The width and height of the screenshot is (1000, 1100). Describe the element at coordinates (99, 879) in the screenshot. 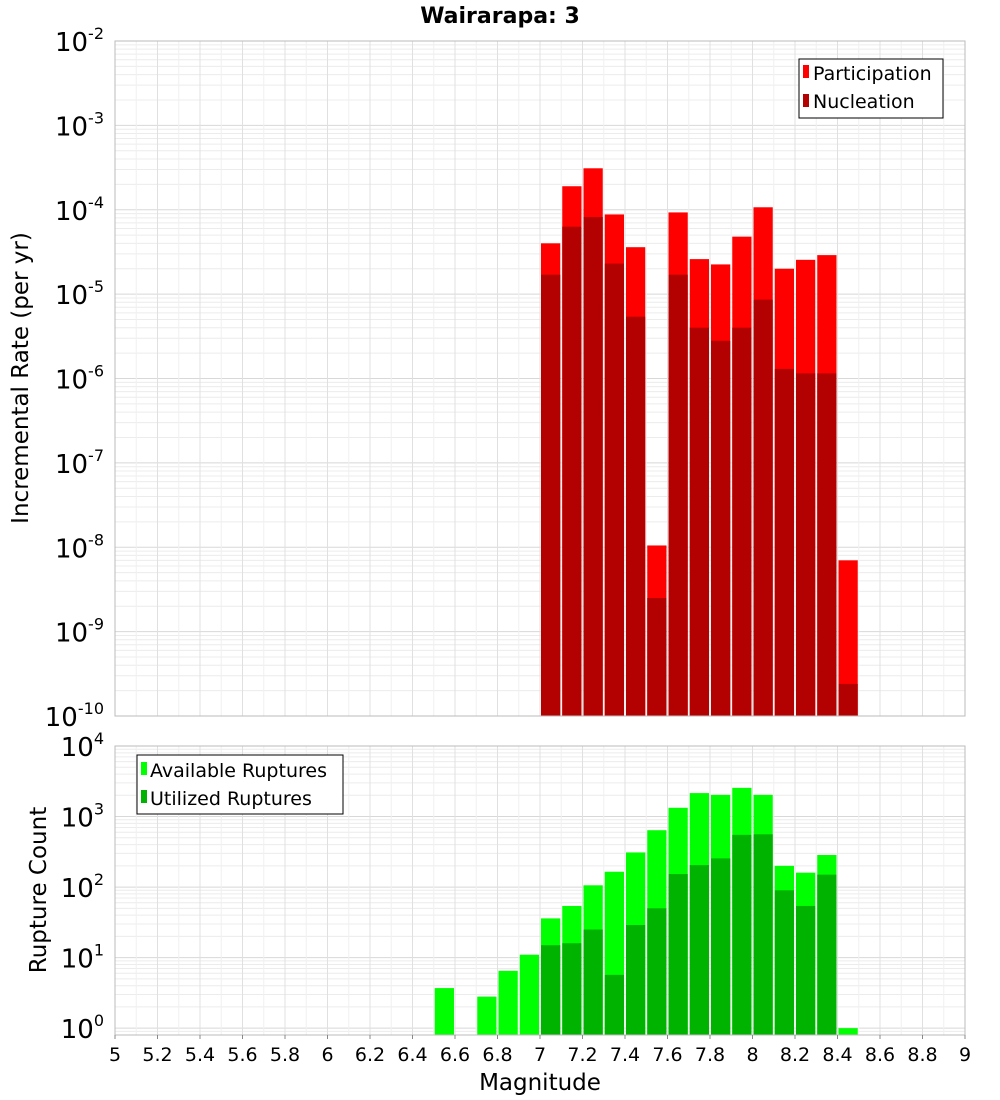

I see `y-tick-exponent: 2` at that location.